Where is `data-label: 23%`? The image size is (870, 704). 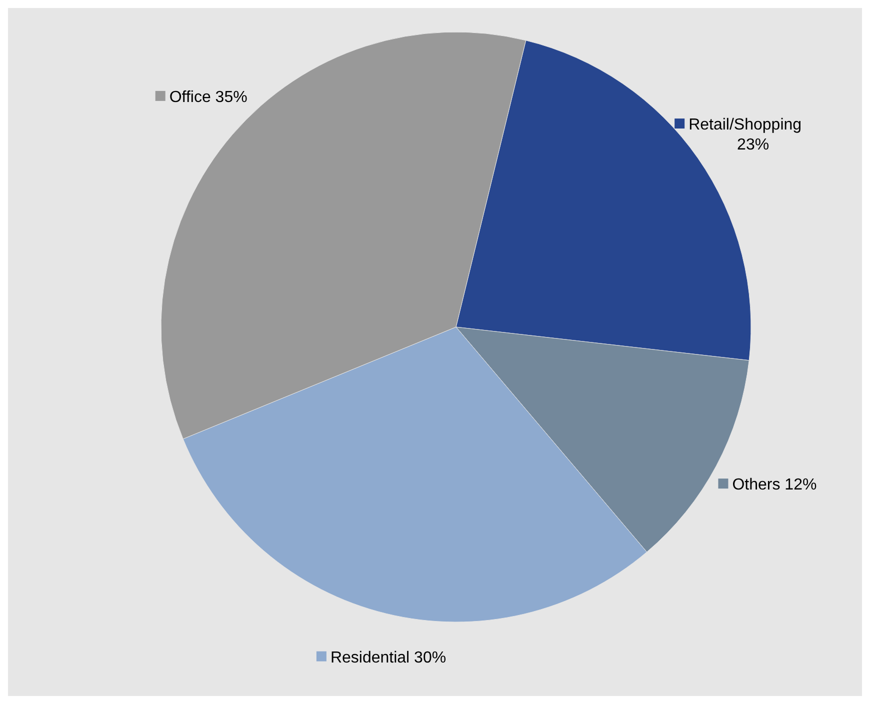
data-label: 23% is located at coordinates (753, 145).